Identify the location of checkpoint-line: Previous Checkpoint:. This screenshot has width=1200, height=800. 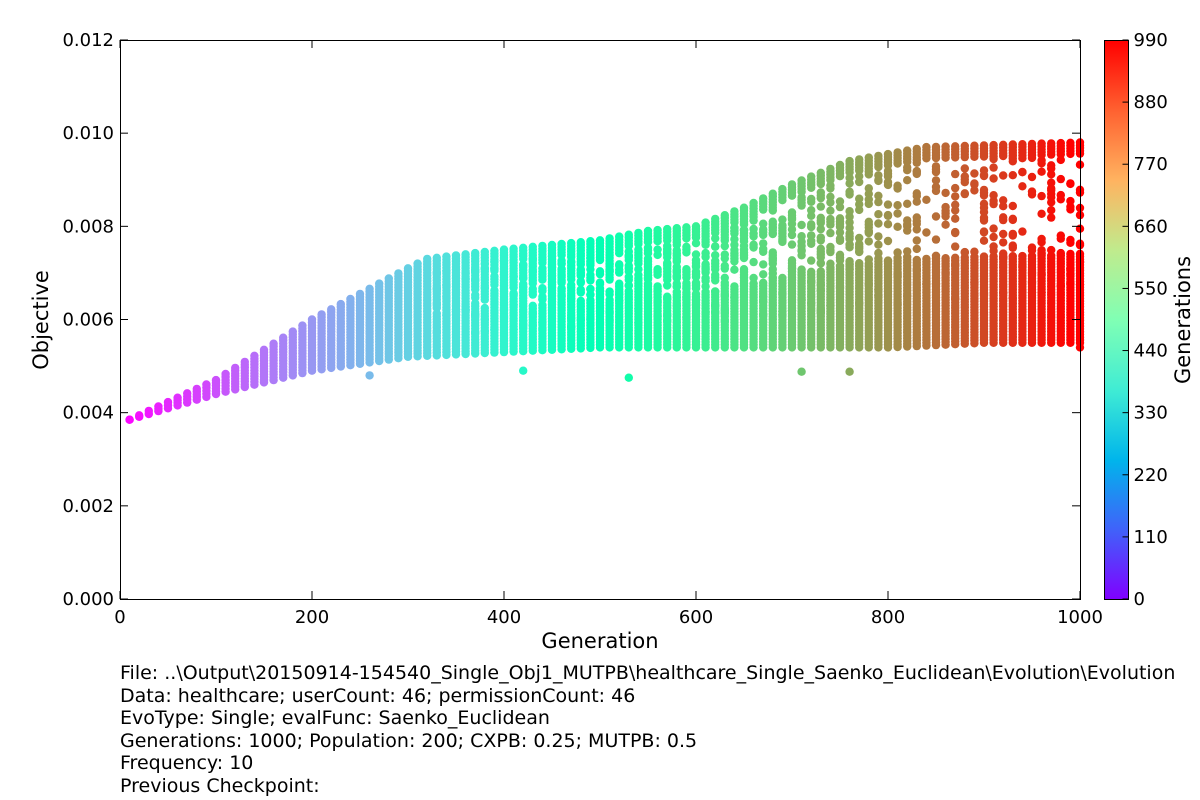
(220, 785).